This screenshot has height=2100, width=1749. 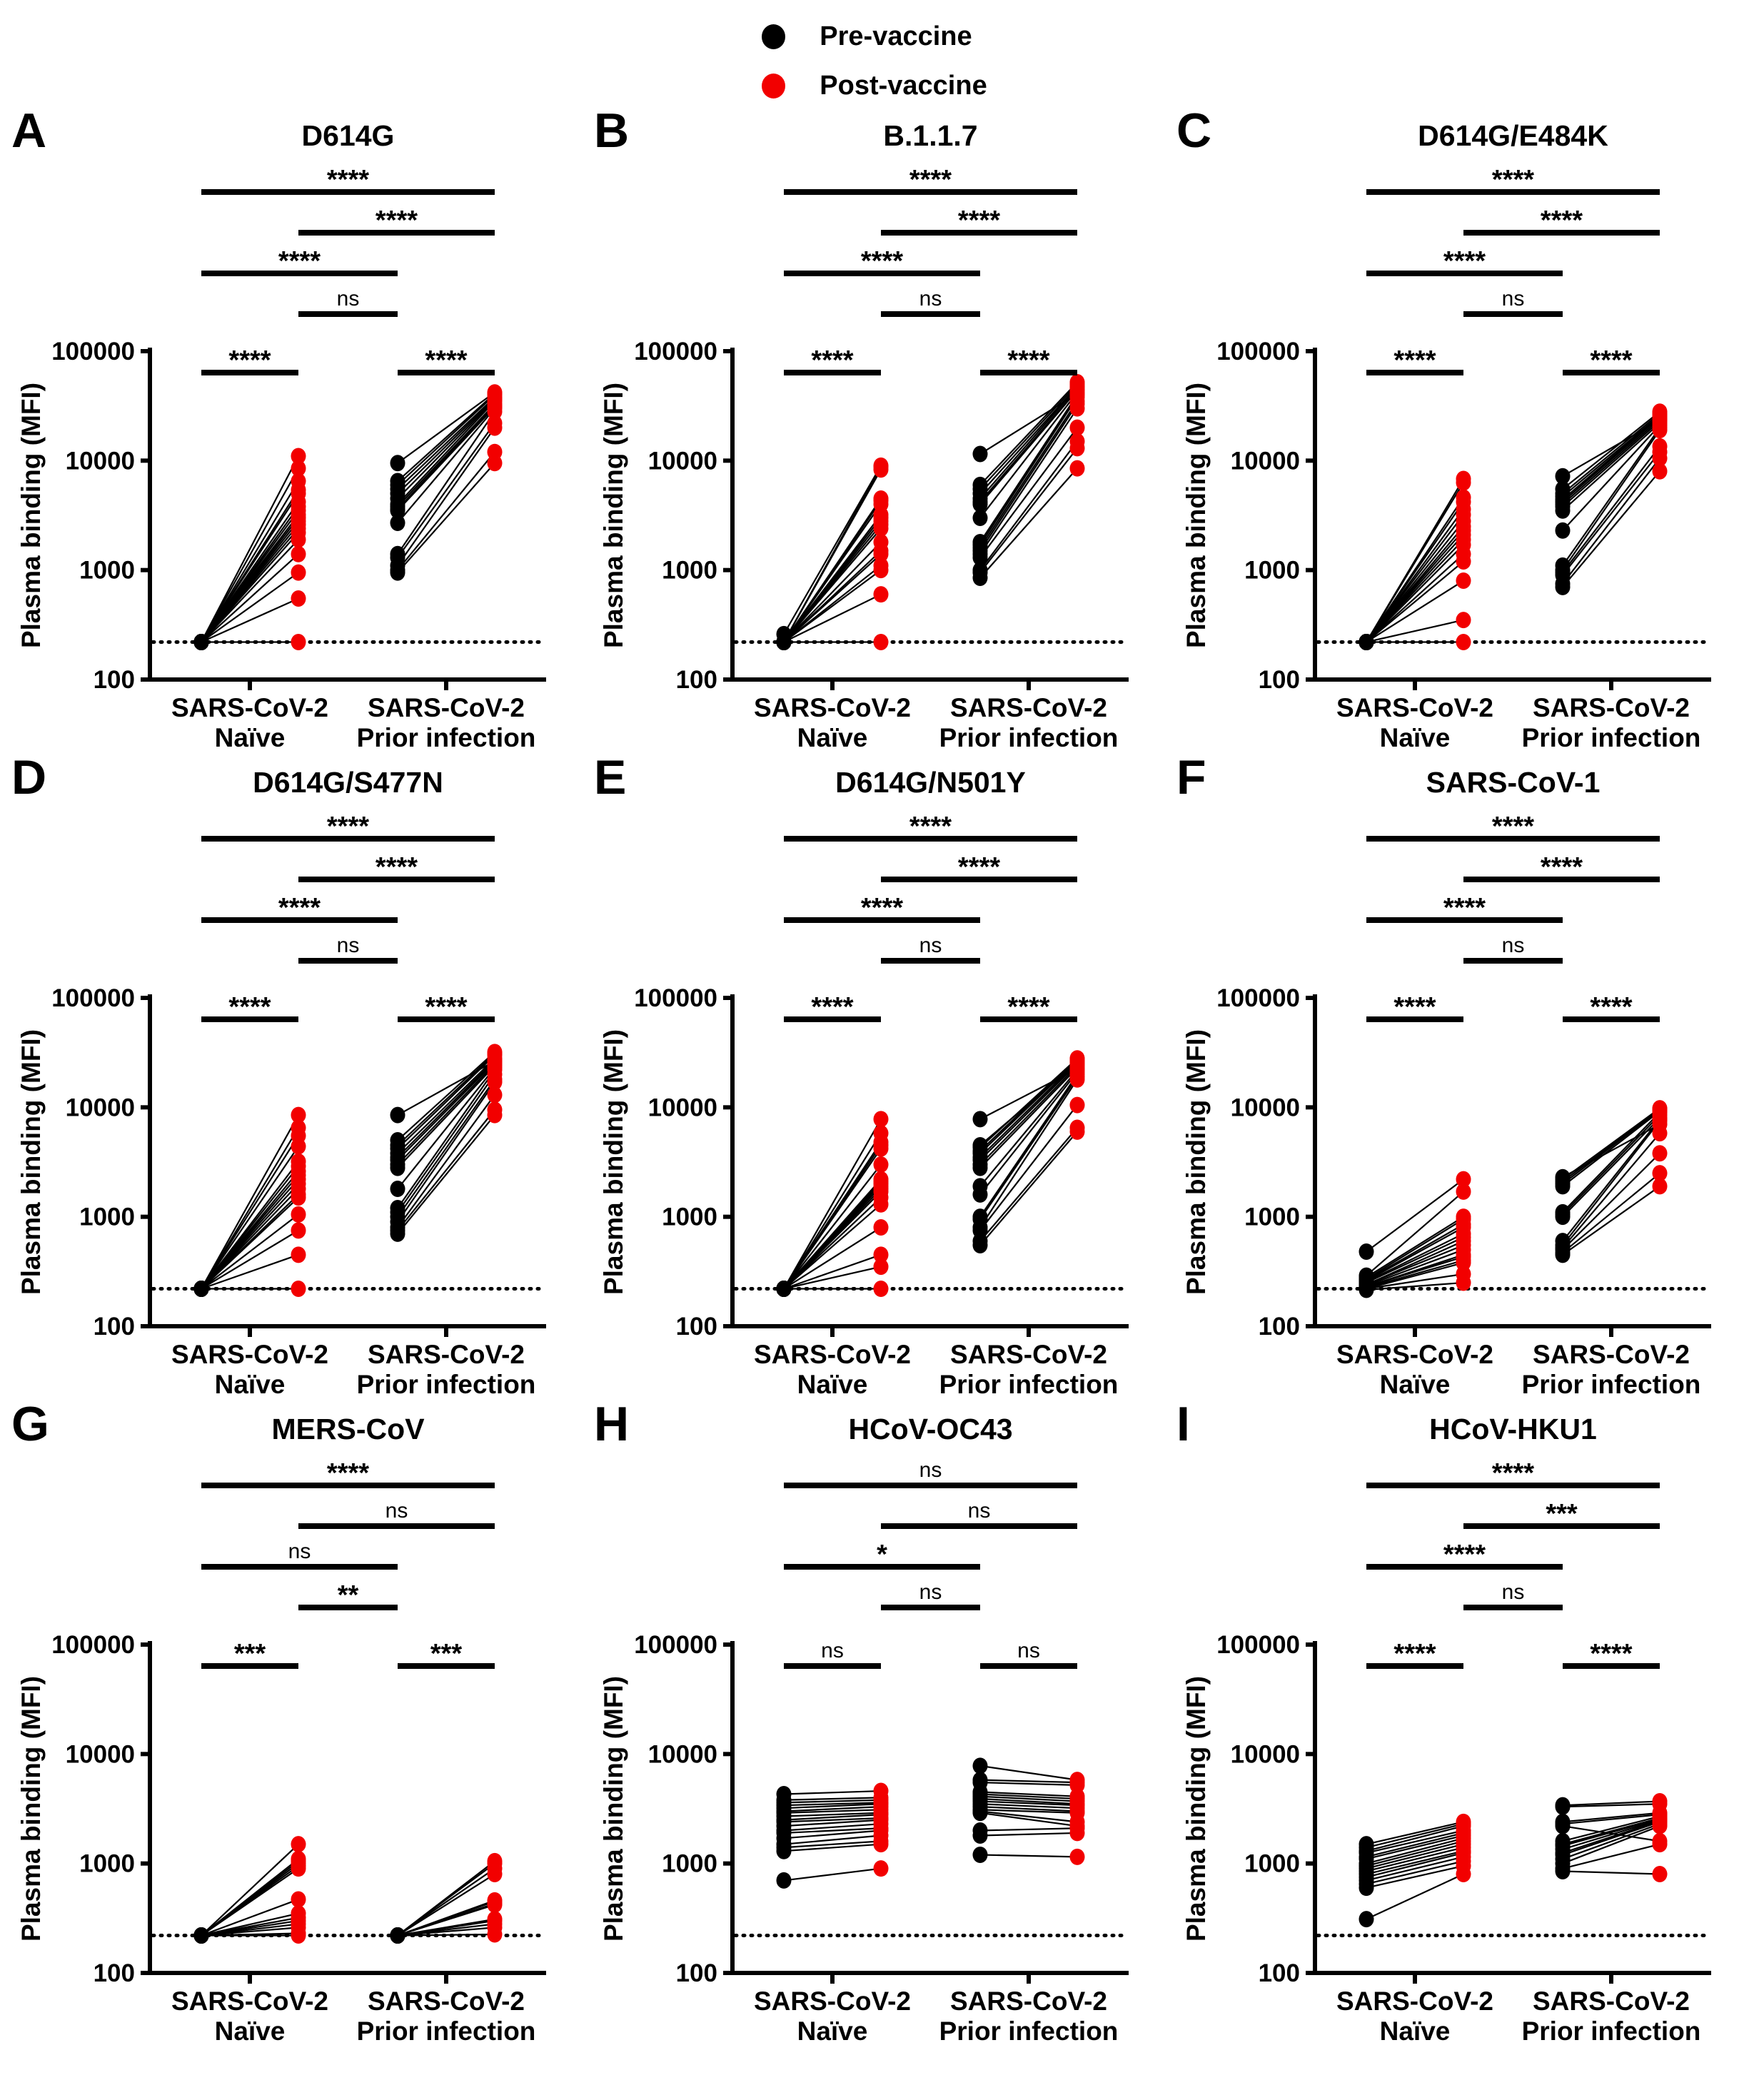 What do you see at coordinates (1183, 1424) in the screenshot?
I see `panel-letter: I` at bounding box center [1183, 1424].